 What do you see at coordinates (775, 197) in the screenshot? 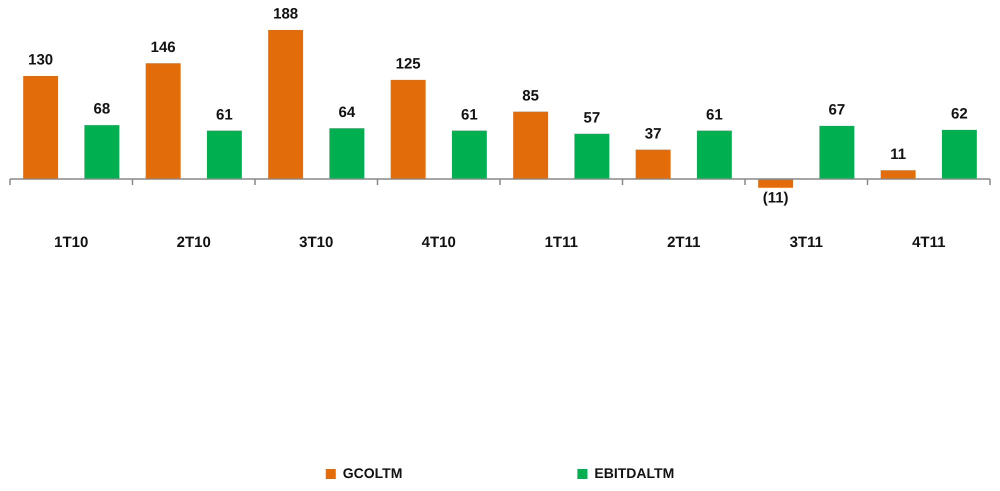
I see `data-label: (11)` at bounding box center [775, 197].